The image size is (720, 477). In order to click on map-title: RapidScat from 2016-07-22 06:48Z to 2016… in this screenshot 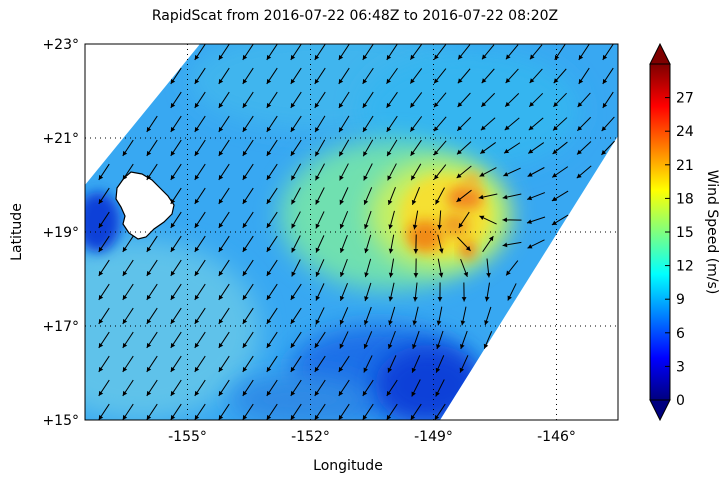, I will do `click(355, 16)`.